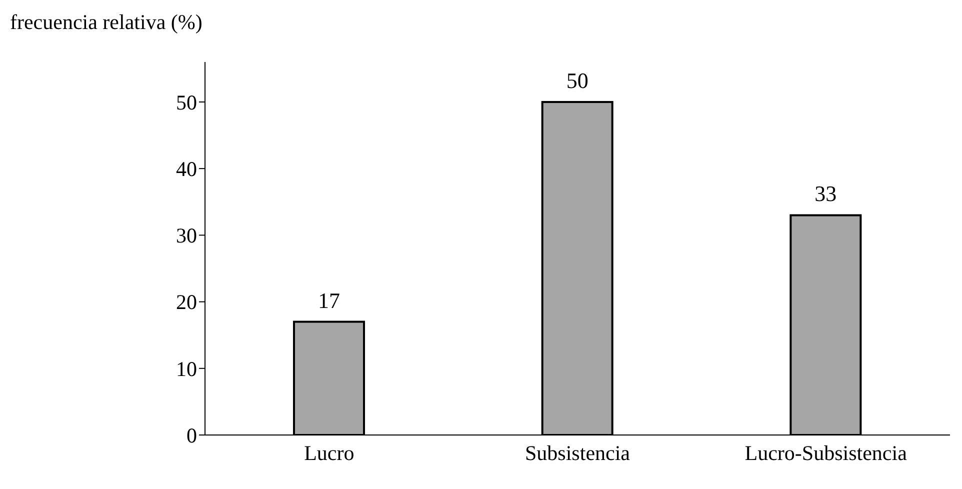 Image resolution: width=962 pixels, height=489 pixels. I want to click on data-label: 50, so click(577, 80).